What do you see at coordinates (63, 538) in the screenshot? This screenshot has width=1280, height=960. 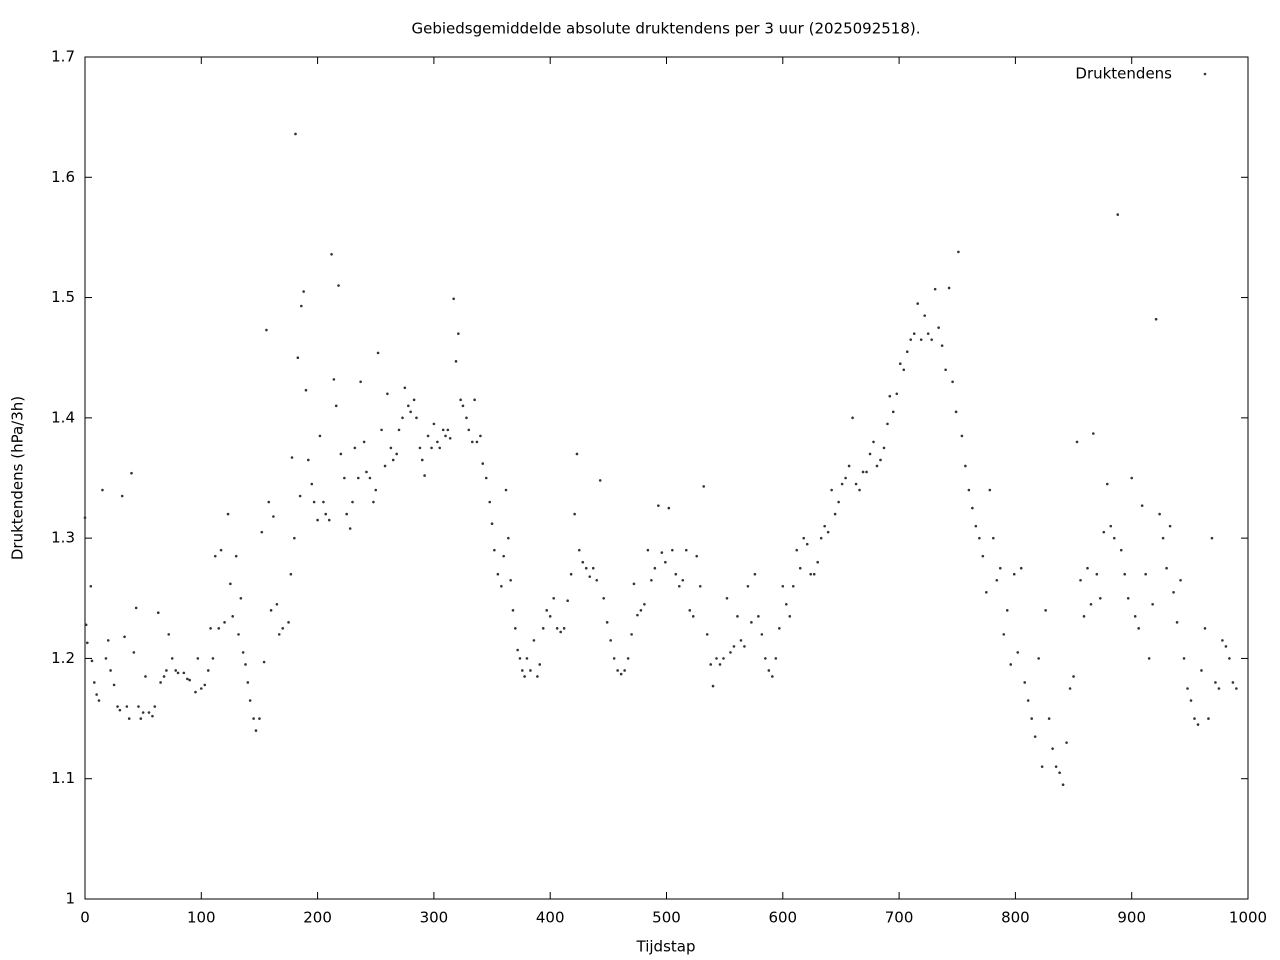 I see `y-tick-label: 1.3` at bounding box center [63, 538].